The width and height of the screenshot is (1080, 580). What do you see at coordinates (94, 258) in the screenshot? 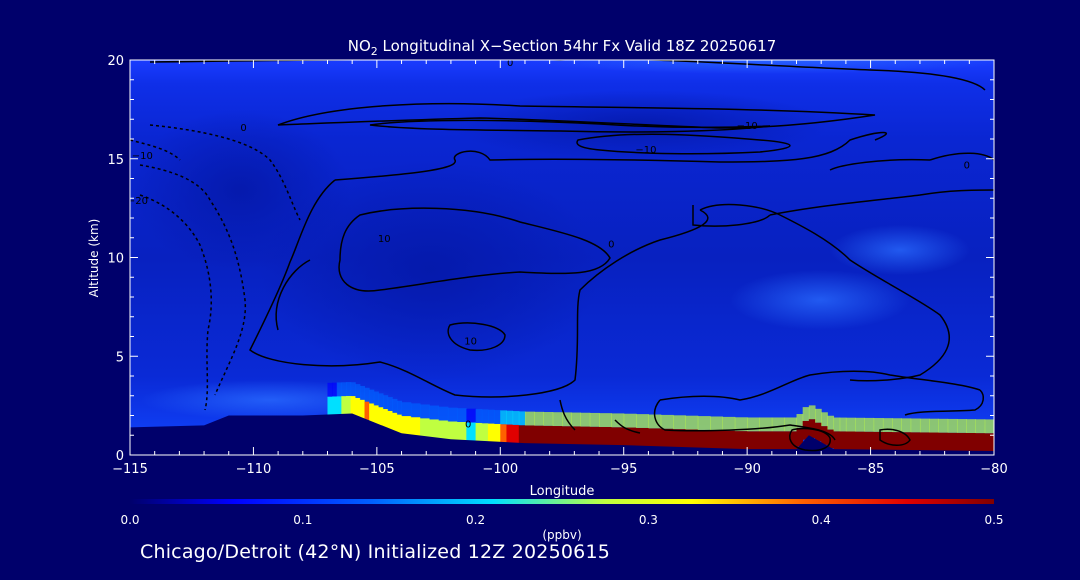
I see `y-axis-label: Altitude (km)` at bounding box center [94, 258].